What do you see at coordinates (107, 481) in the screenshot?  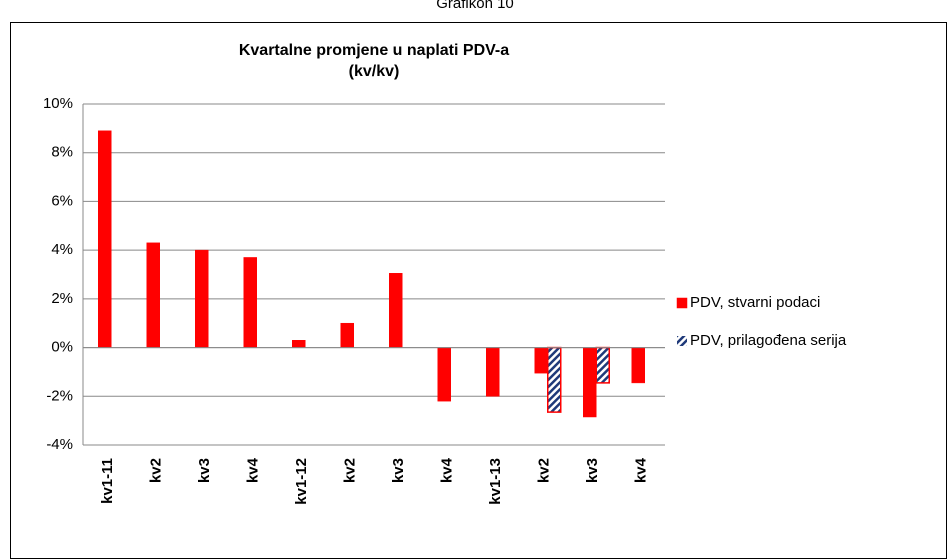 I see `x-tick-label: kv1-11` at bounding box center [107, 481].